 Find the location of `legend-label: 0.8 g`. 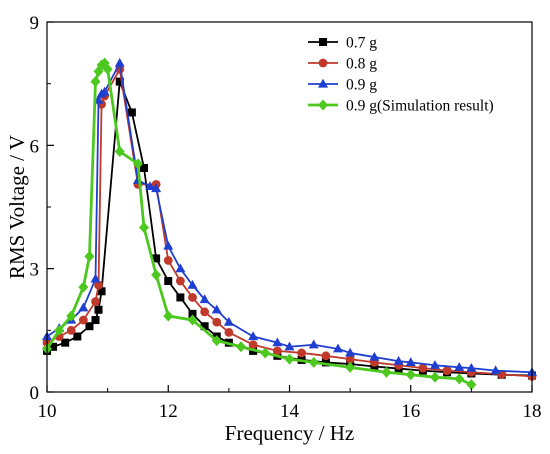

legend-label: 0.8 g is located at coordinates (361, 64).